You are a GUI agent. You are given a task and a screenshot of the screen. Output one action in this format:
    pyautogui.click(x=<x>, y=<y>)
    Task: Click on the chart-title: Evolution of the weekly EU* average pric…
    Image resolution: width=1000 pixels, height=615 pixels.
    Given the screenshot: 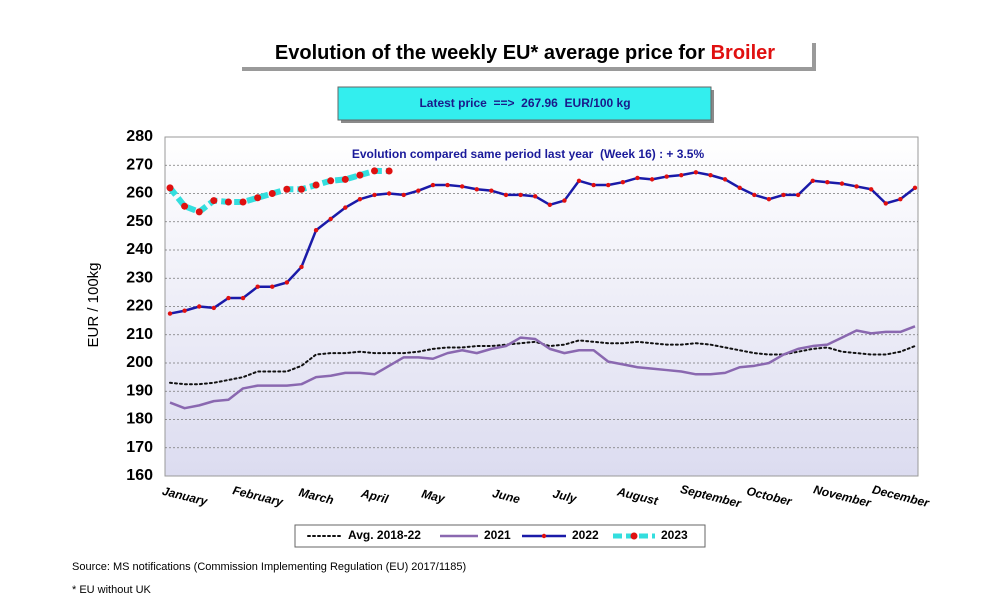 What is the action you would take?
    pyautogui.click(x=525, y=53)
    